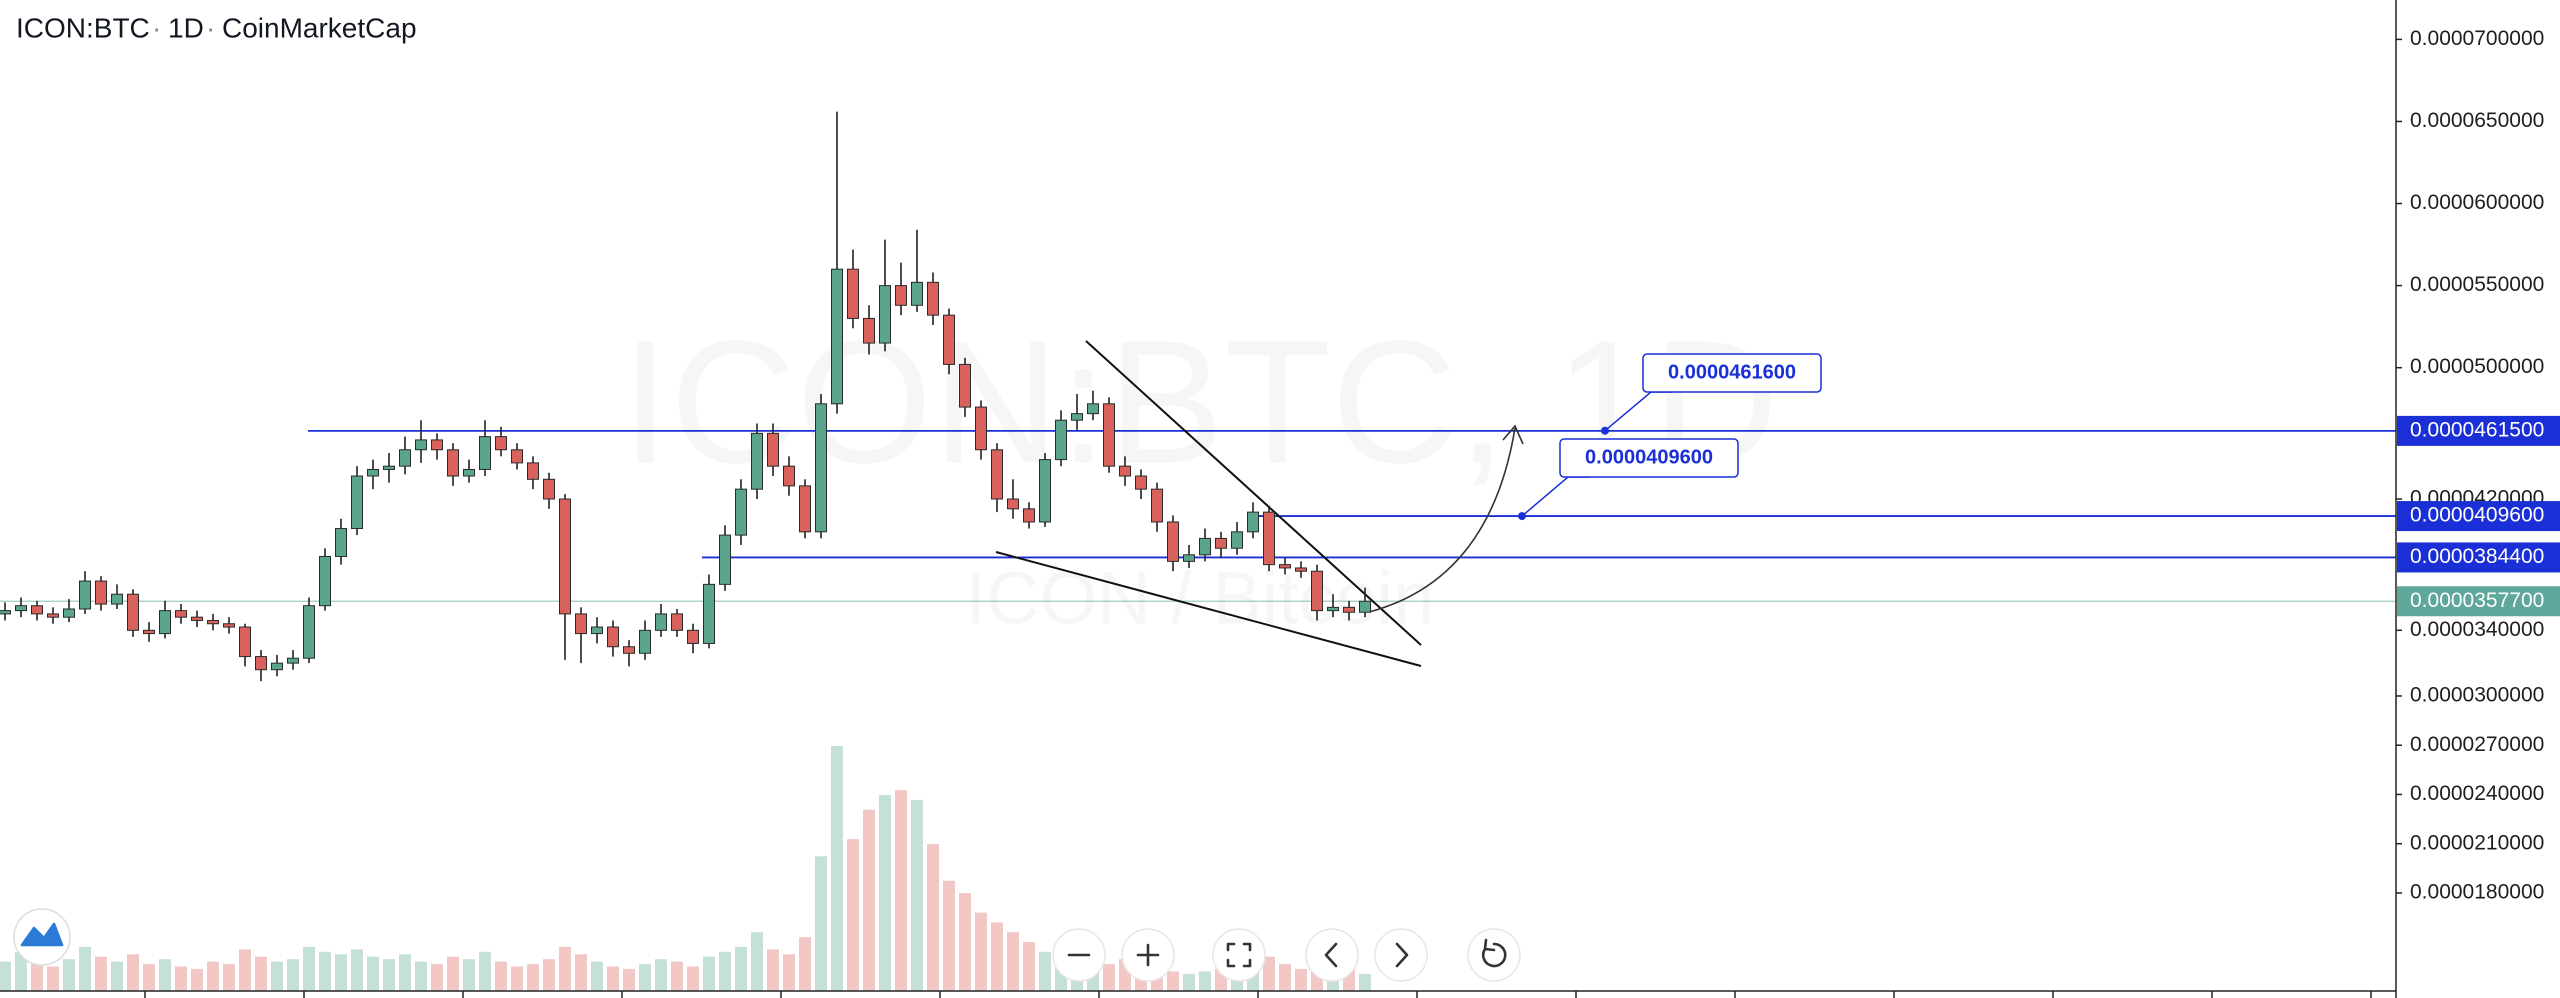  What do you see at coordinates (2477, 366) in the screenshot?
I see `y-tick-label: 0.0000500000` at bounding box center [2477, 366].